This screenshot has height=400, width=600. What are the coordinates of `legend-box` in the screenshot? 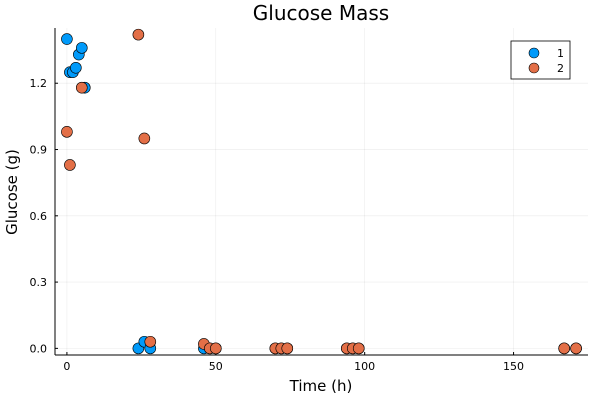 It's located at (540, 60).